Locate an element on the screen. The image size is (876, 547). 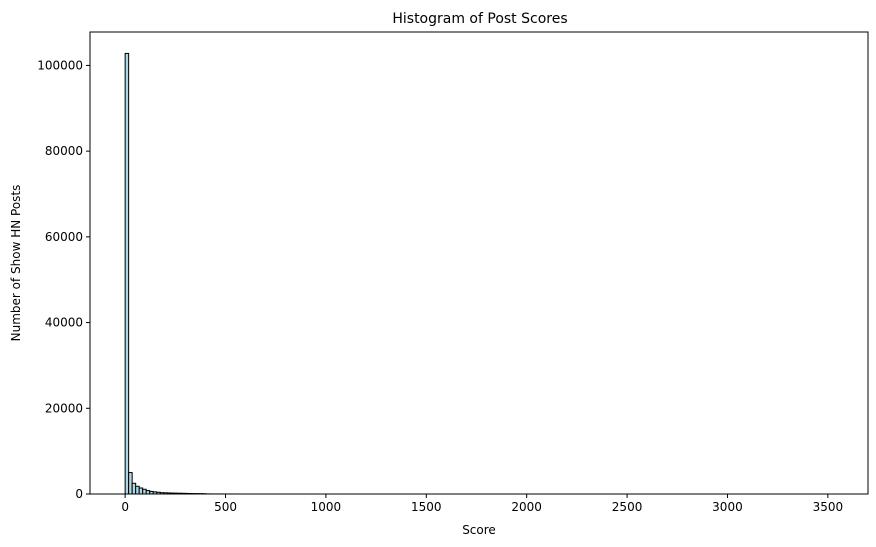
y-axis-ticks: 0 20000 40000 60000 80000 100000 is located at coordinates (63, 279).